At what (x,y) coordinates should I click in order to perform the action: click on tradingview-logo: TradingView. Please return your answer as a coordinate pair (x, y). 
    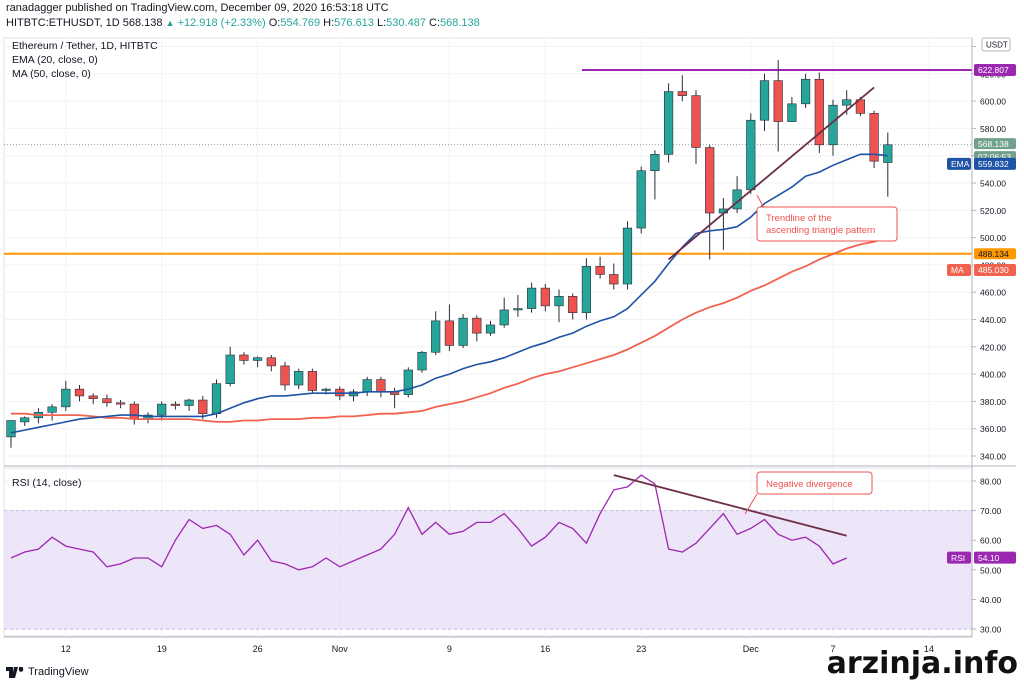
    Looking at the image, I should click on (47, 672).